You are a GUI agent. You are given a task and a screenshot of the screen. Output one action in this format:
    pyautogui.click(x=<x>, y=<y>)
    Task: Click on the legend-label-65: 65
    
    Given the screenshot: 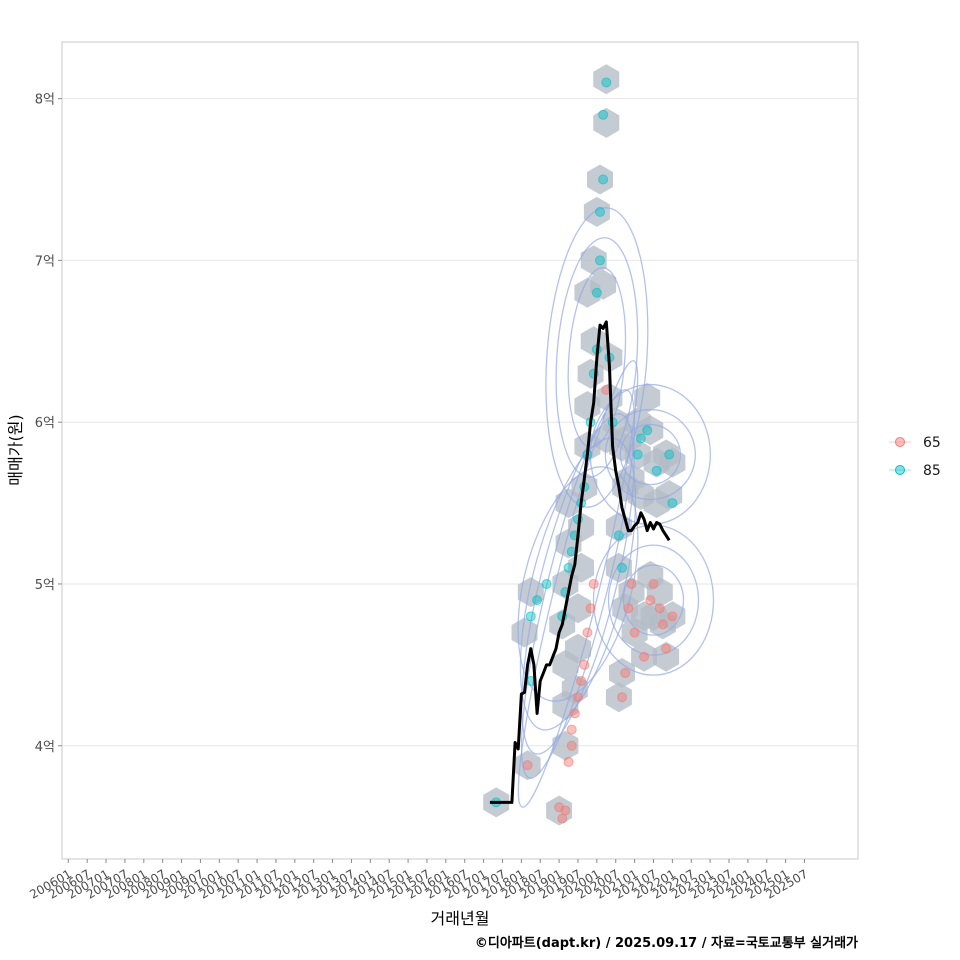 What is the action you would take?
    pyautogui.click(x=932, y=443)
    